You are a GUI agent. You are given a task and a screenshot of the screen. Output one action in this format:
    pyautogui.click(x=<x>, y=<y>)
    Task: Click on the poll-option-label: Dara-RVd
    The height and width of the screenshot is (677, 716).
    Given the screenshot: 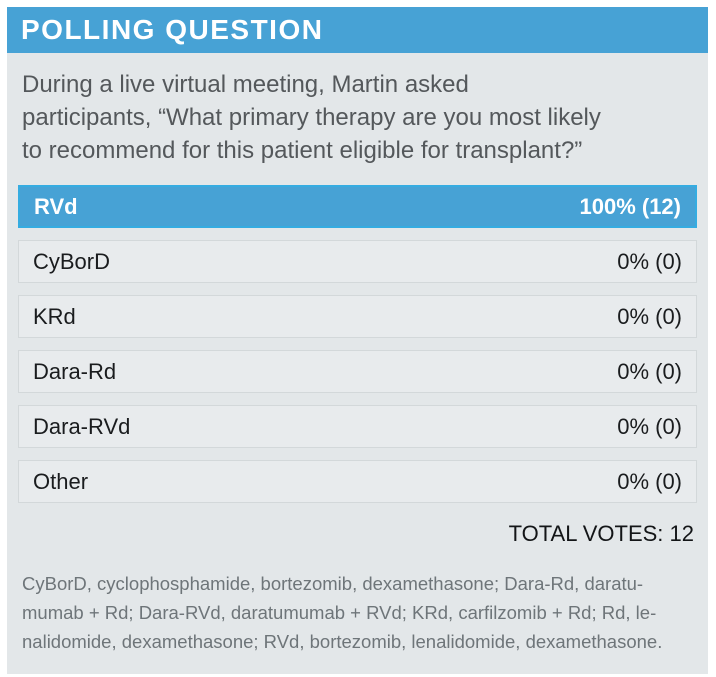 What is the action you would take?
    pyautogui.click(x=82, y=426)
    